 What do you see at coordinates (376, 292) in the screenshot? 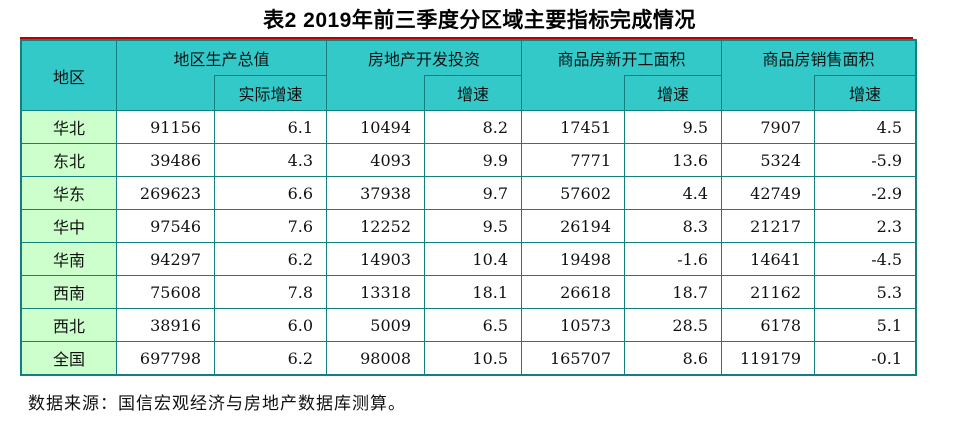
I see `investment-value: 13318` at bounding box center [376, 292].